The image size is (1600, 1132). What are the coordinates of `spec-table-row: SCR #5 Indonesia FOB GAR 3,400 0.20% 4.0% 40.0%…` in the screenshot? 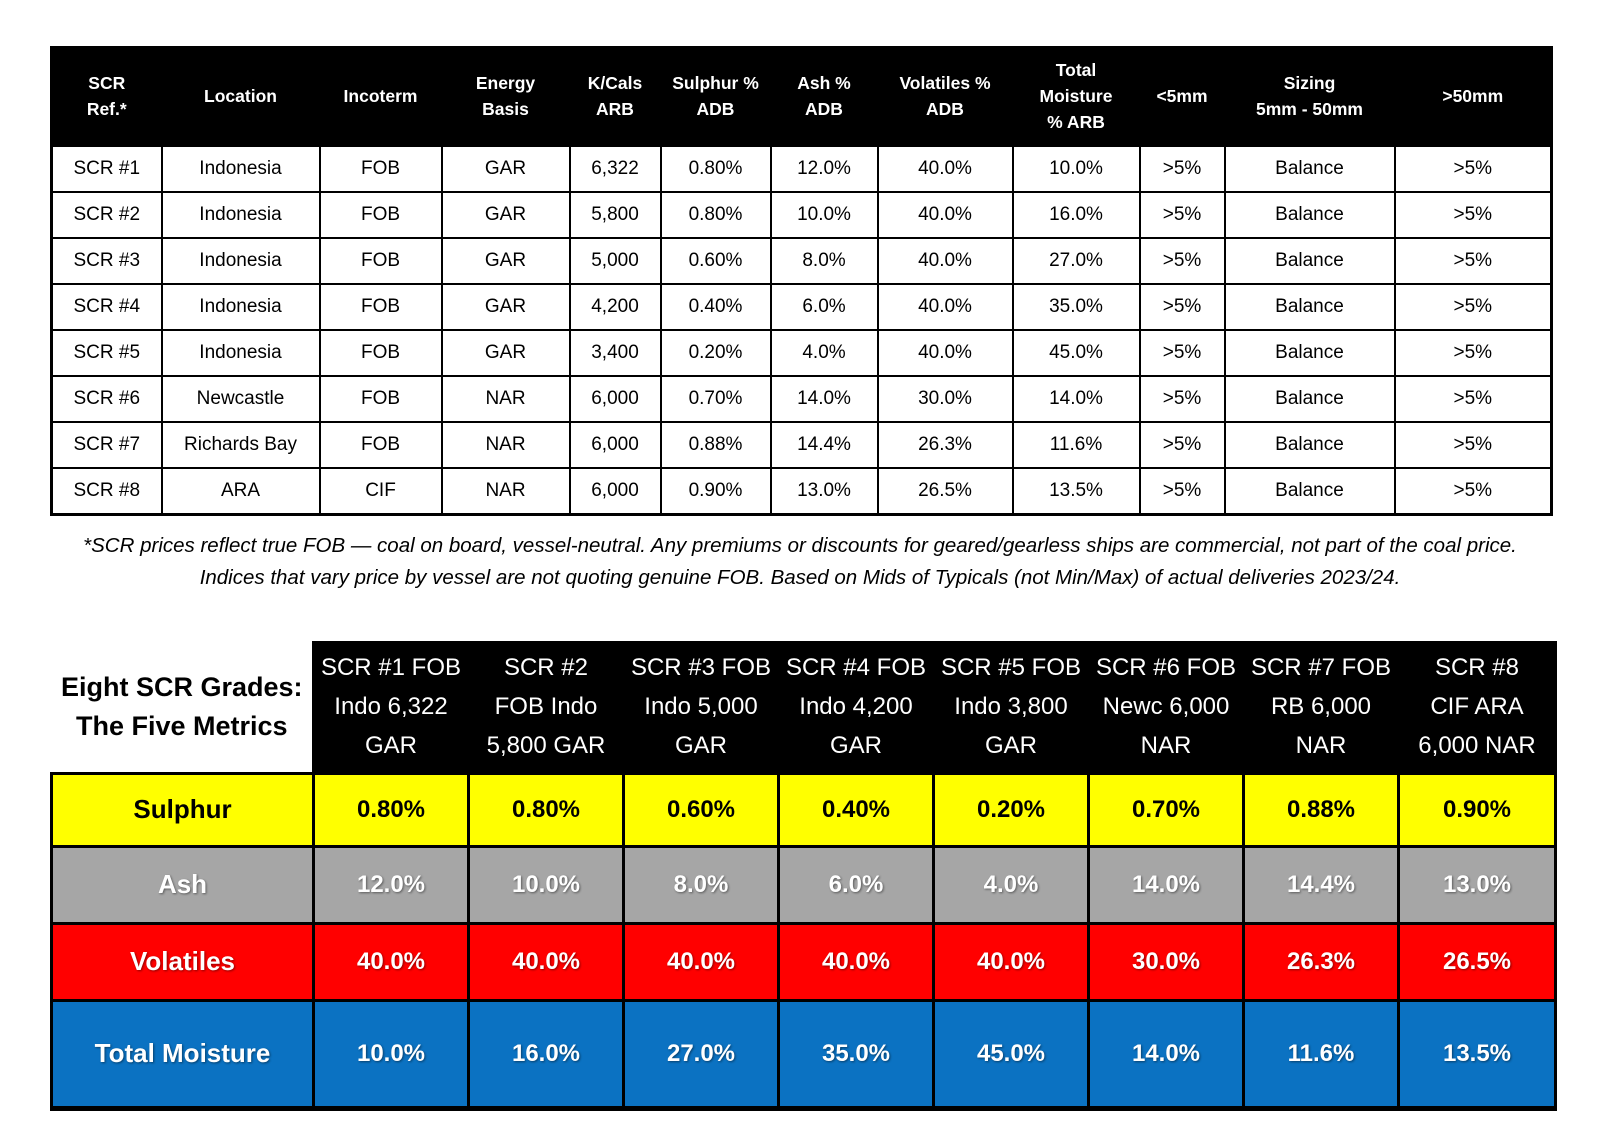 It's located at (801, 353).